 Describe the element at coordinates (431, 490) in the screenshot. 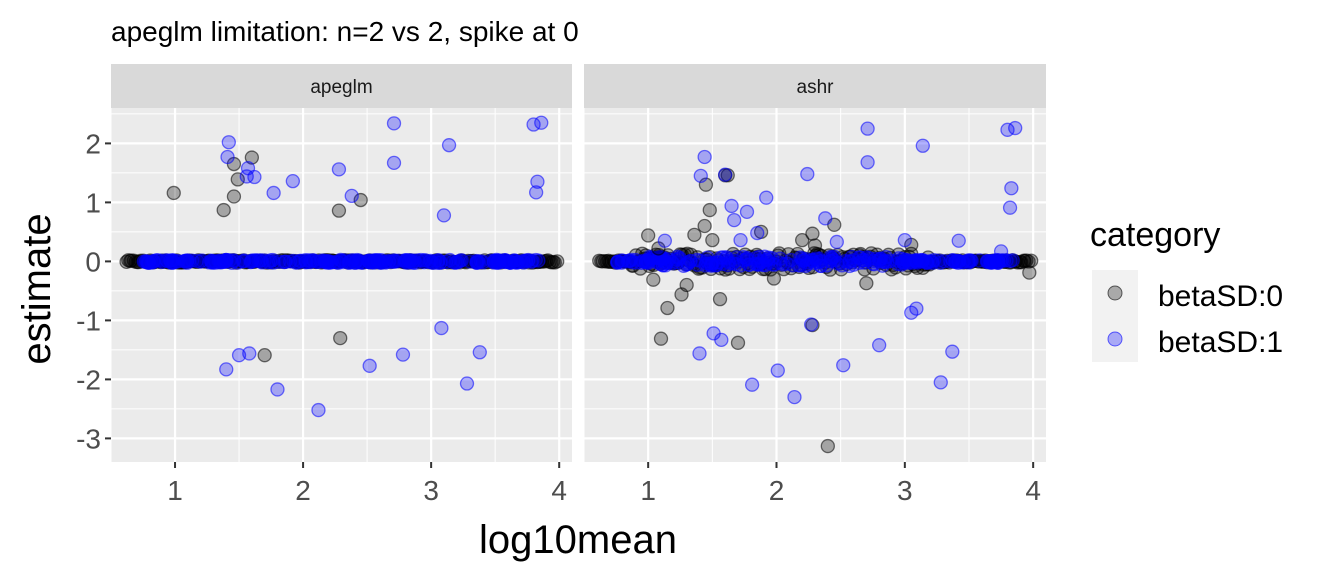

I see `x-tick-label: 3` at that location.